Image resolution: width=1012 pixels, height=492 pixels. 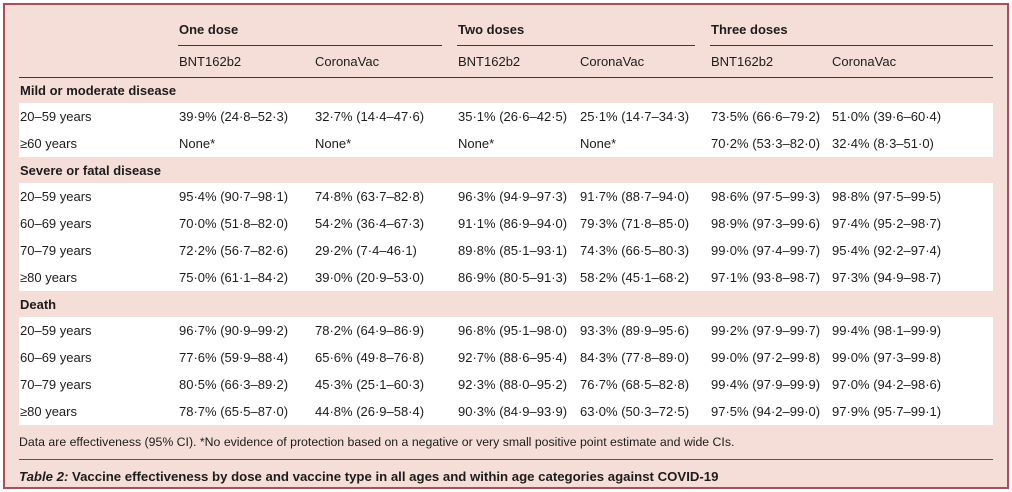 I want to click on effectiveness-value: 78·7% (65·5–87·0), so click(x=246, y=411).